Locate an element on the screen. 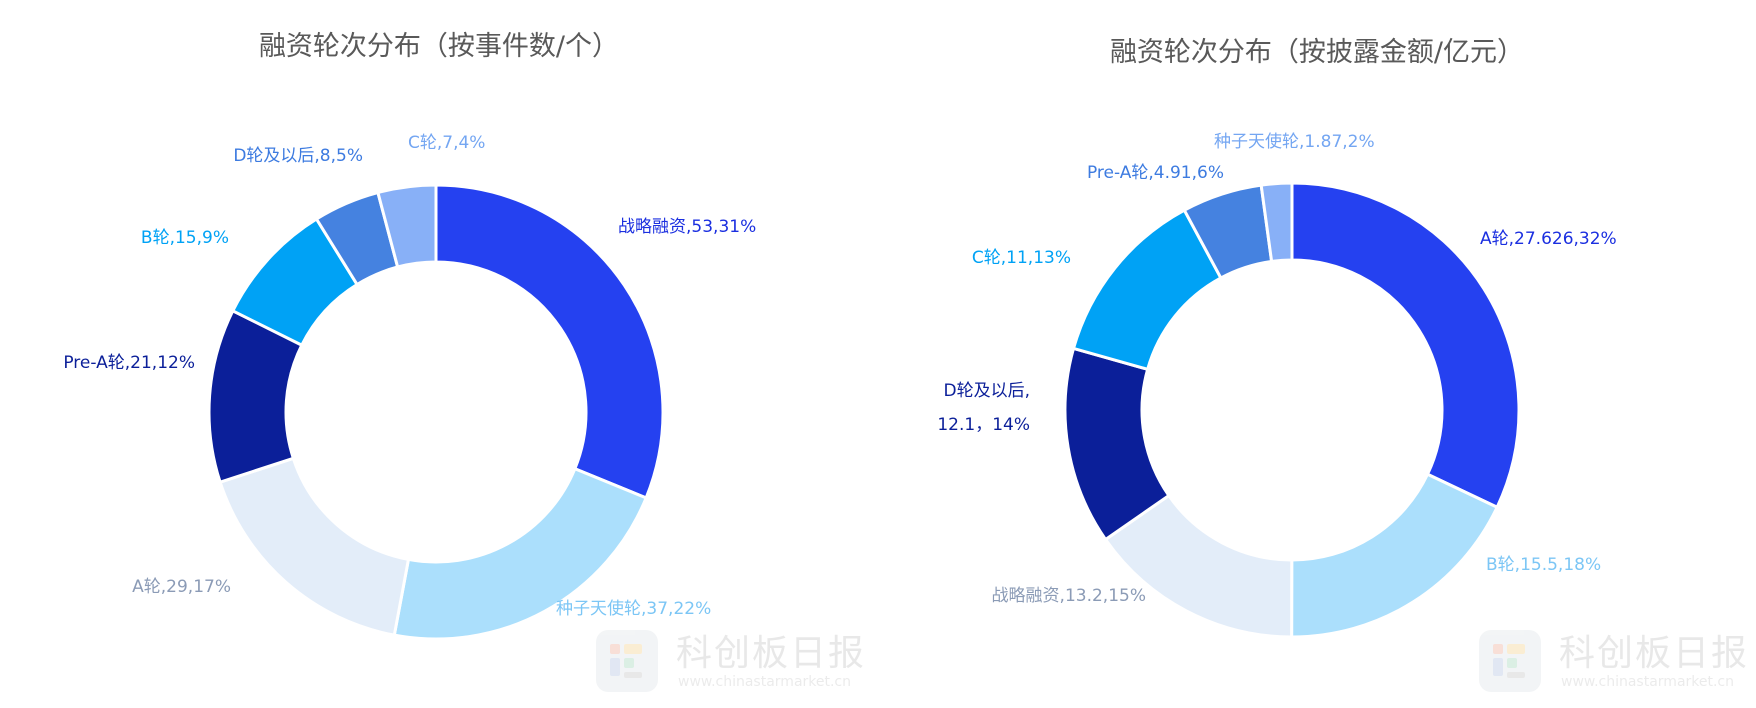  slice-label: A轮,29,17% is located at coordinates (181, 587).